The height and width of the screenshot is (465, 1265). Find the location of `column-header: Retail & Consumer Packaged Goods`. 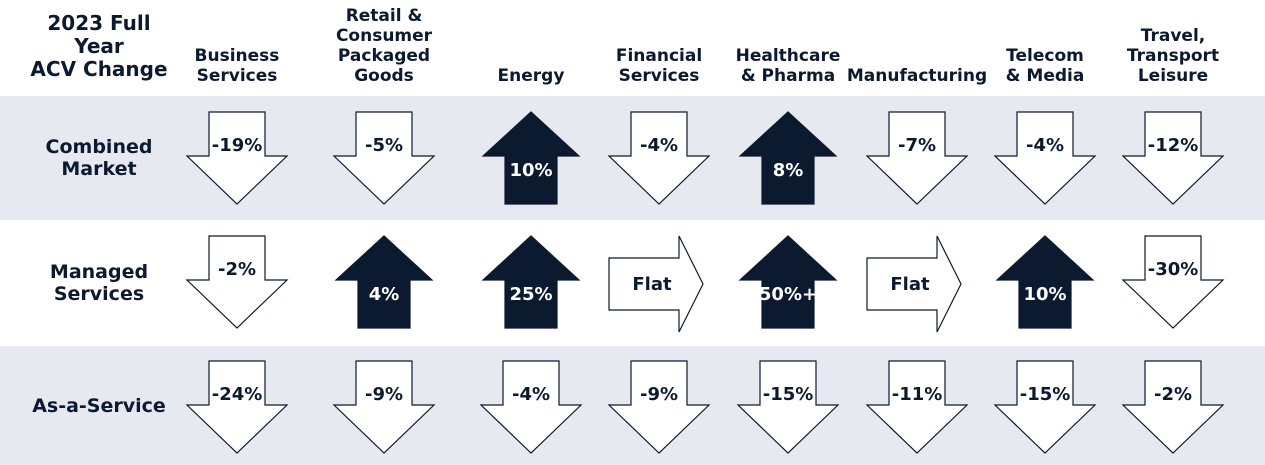

column-header: Retail & Consumer Packaged Goods is located at coordinates (384, 46).